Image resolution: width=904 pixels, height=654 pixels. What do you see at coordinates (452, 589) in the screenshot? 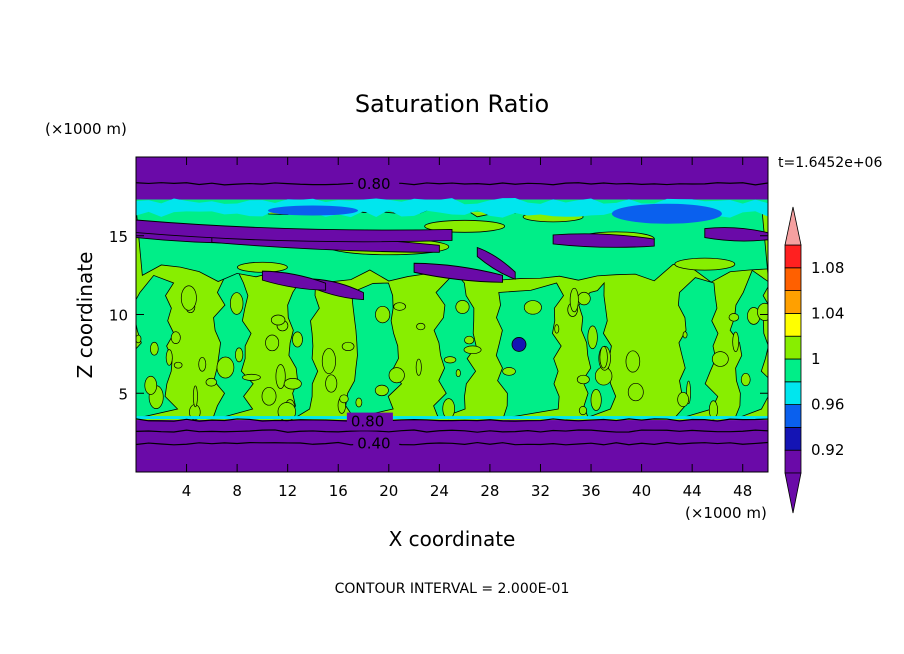
I see `contour-interval-note: CONTOUR INTERVAL = 2.000E-01` at bounding box center [452, 589].